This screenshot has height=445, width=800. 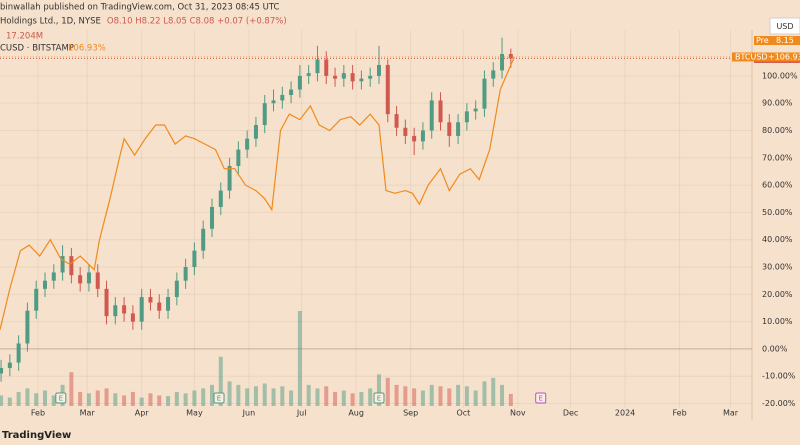 What do you see at coordinates (779, 403) in the screenshot?
I see `y-tick-label: -20.00%` at bounding box center [779, 403].